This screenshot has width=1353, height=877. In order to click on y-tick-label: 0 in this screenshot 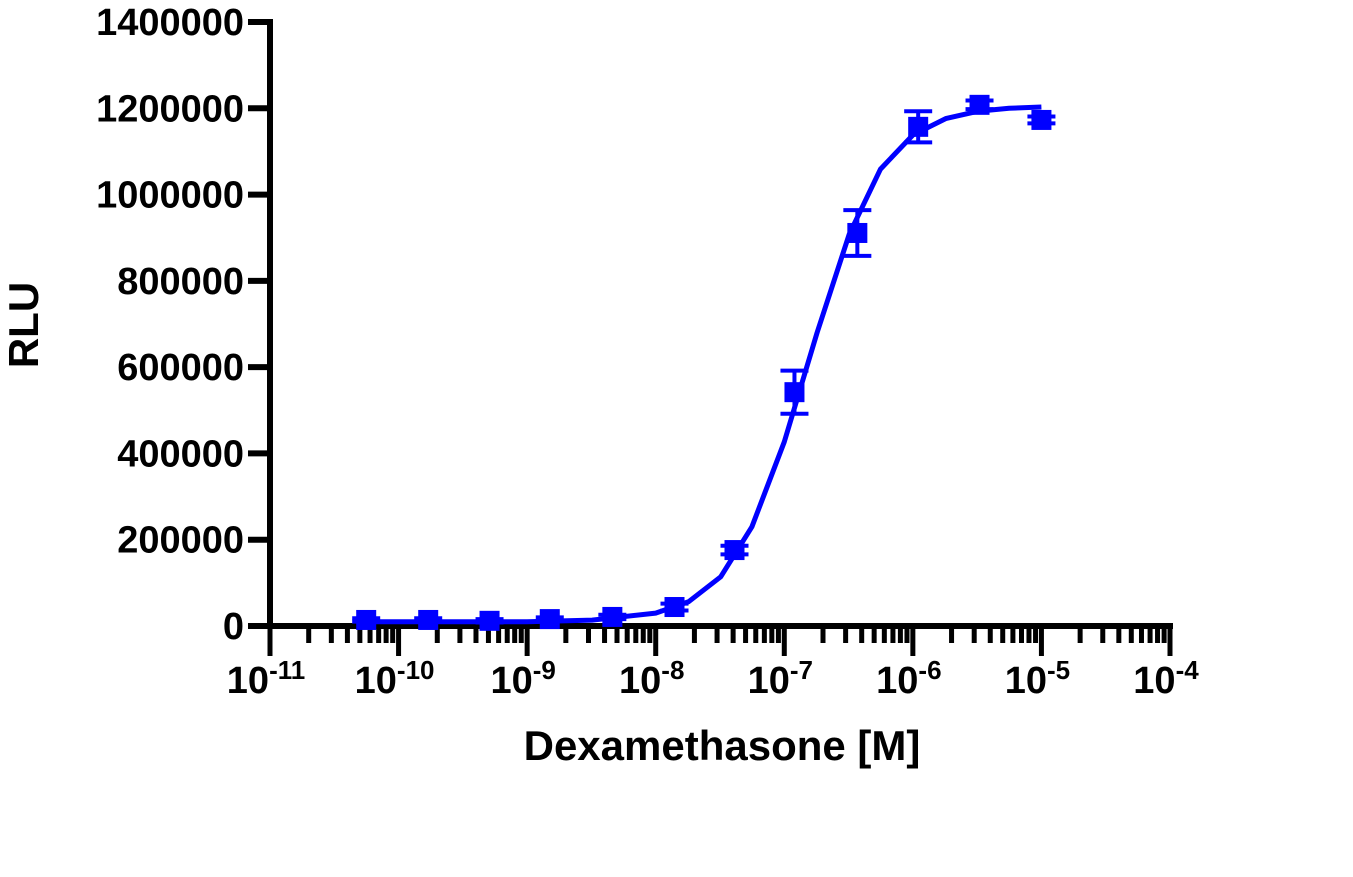, I will do `click(233, 627)`.